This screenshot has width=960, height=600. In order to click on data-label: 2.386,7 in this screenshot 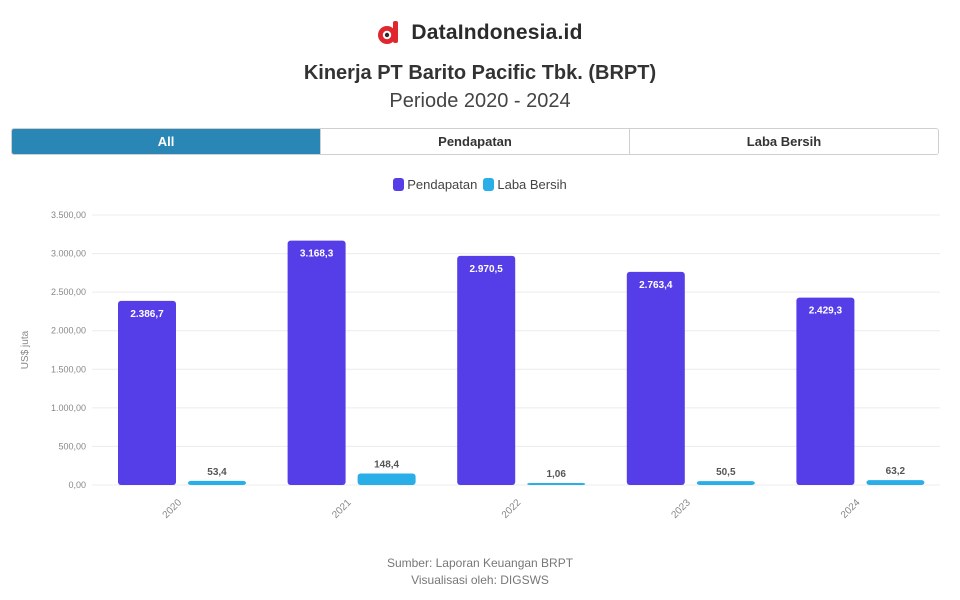, I will do `click(147, 314)`.